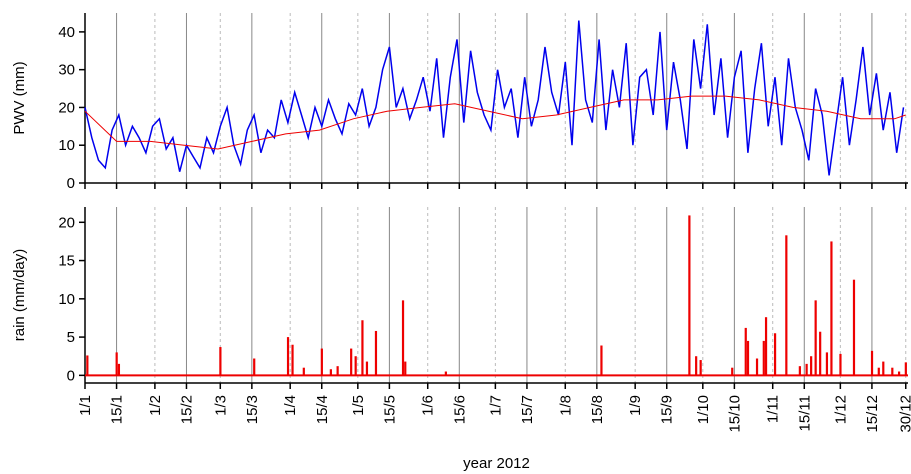  I want to click on x-tick-label: 15/10, so click(734, 414).